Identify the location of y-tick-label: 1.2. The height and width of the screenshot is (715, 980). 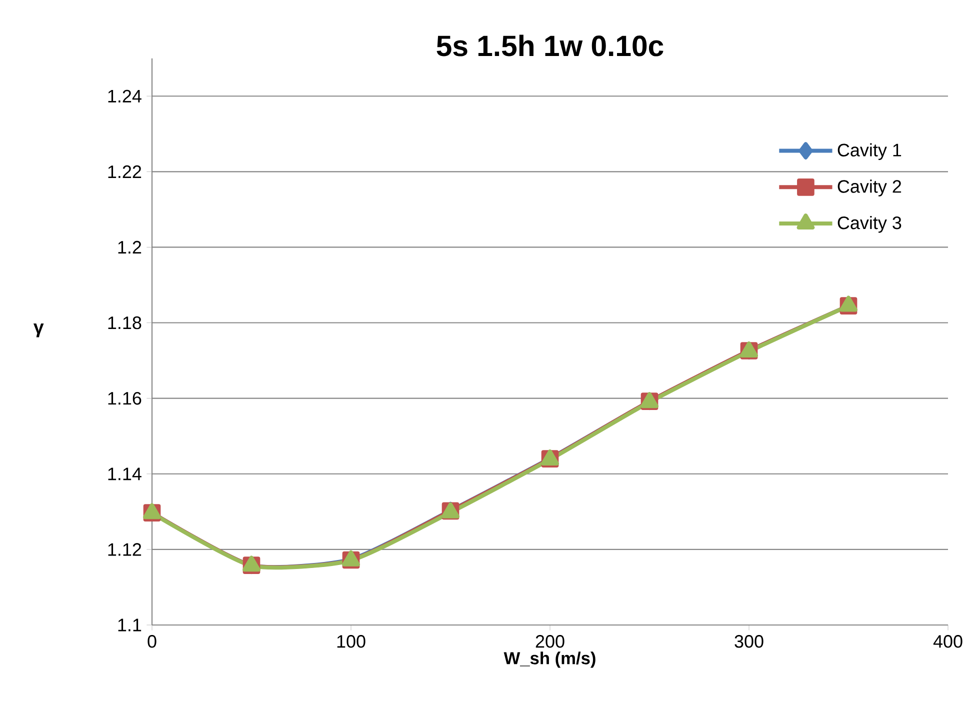
(130, 247).